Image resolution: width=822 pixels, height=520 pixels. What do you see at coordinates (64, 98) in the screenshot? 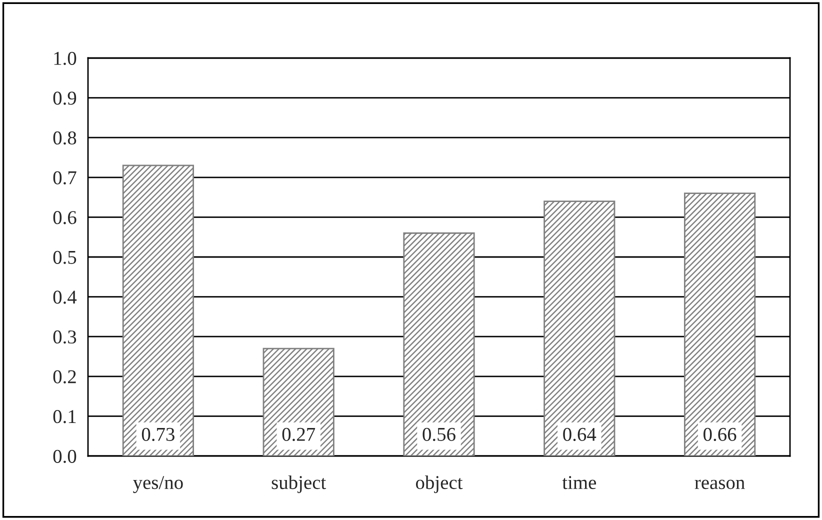
I see `y-tick-label: 0.9` at bounding box center [64, 98].